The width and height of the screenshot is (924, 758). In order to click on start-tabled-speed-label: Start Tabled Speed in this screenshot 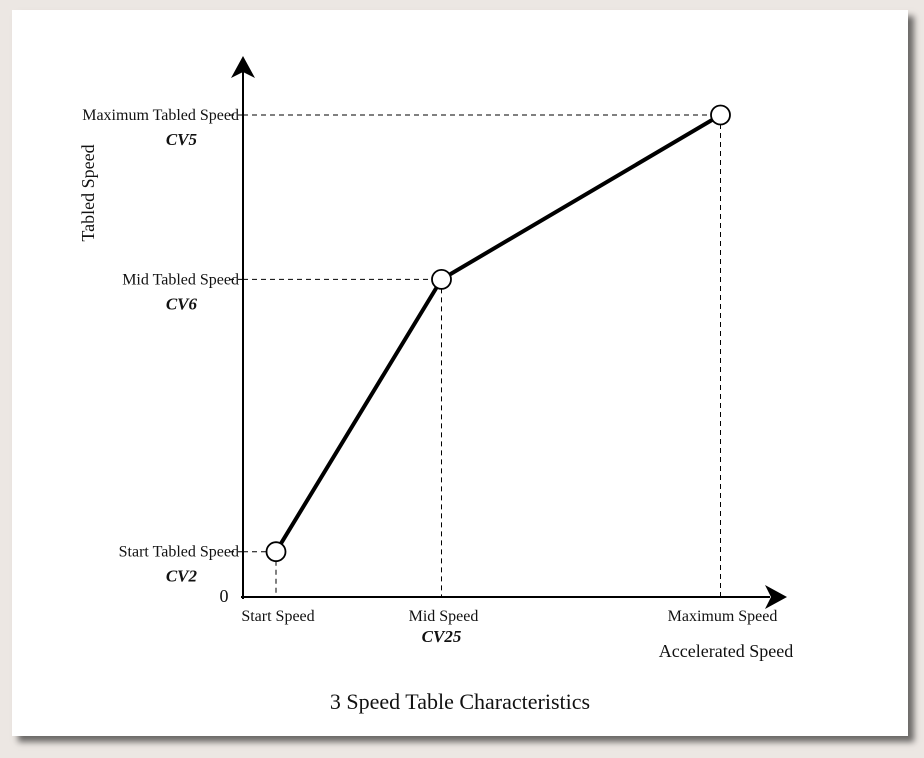, I will do `click(179, 552)`.